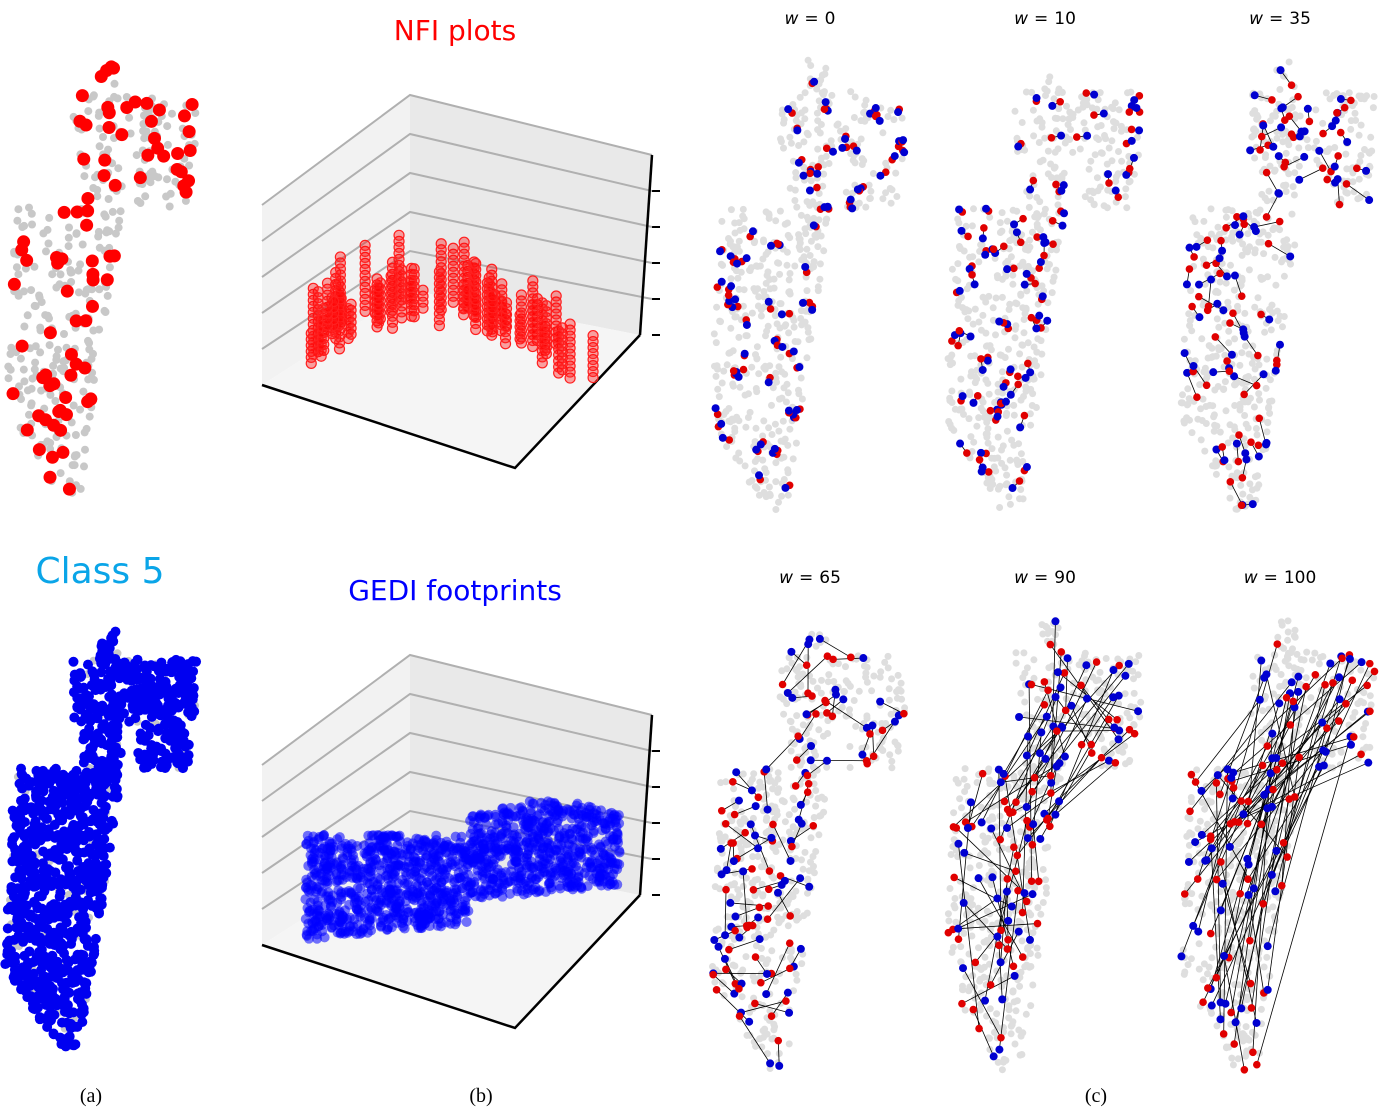 This screenshot has height=1111, width=1382. What do you see at coordinates (101, 556) in the screenshot?
I see `panel-a` at bounding box center [101, 556].